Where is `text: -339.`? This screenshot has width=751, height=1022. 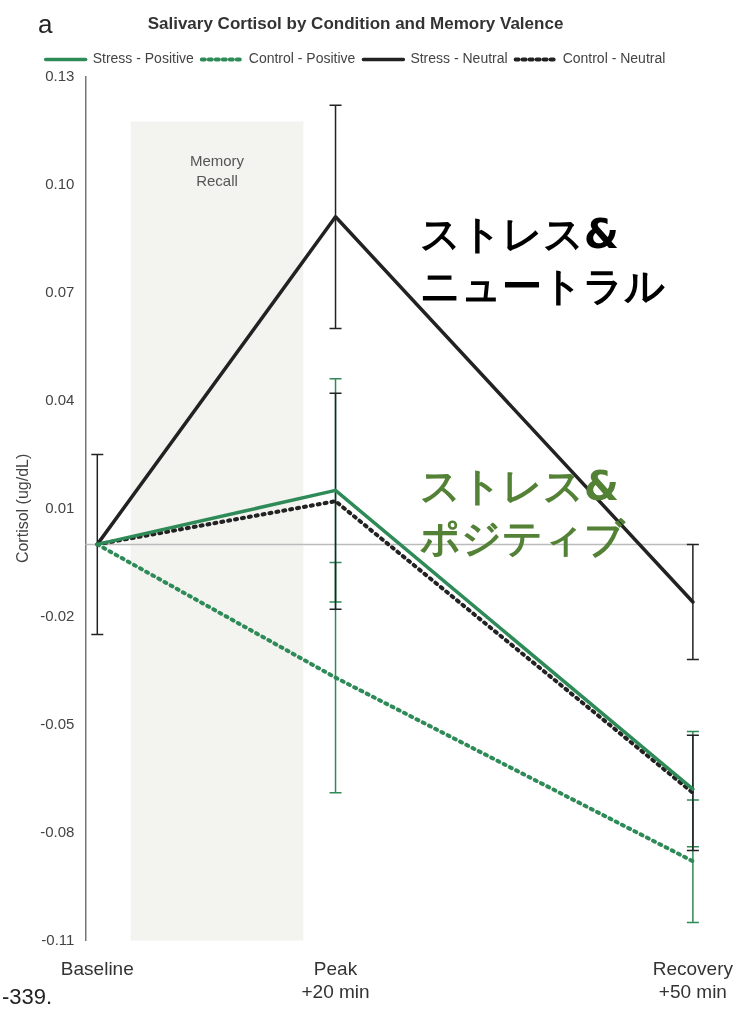 text: -339. is located at coordinates (27, 997).